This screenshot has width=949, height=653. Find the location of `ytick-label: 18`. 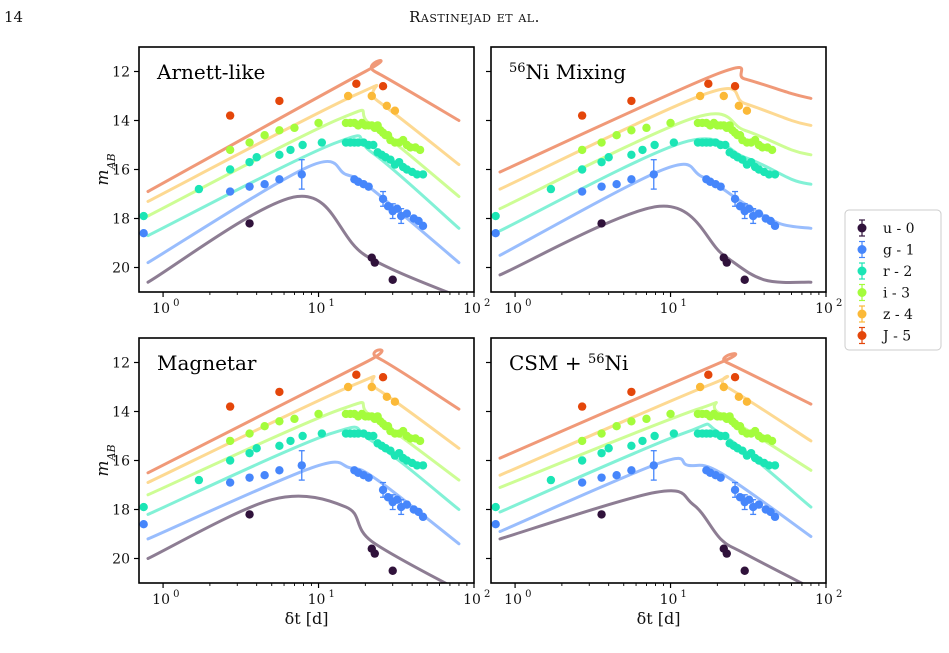

ytick-label: 18 is located at coordinates (121, 511).